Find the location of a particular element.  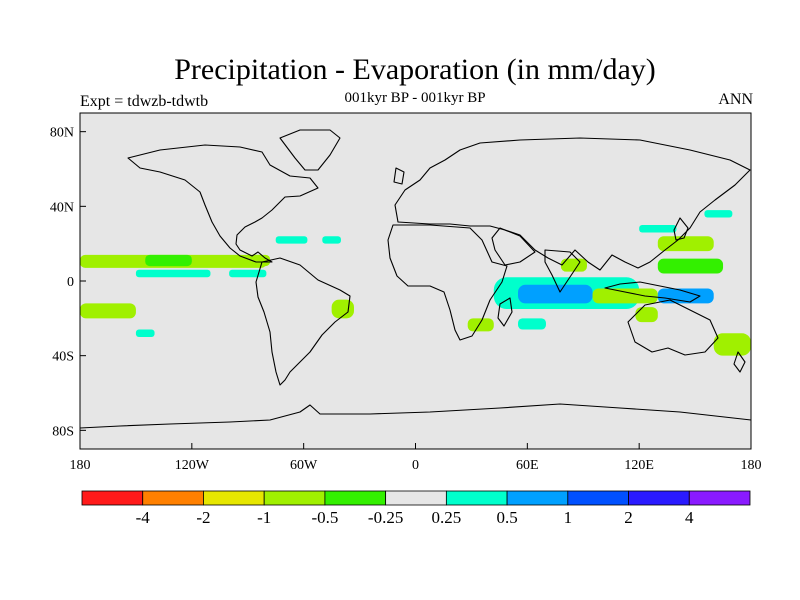

region-central-america is located at coordinates (257, 260).